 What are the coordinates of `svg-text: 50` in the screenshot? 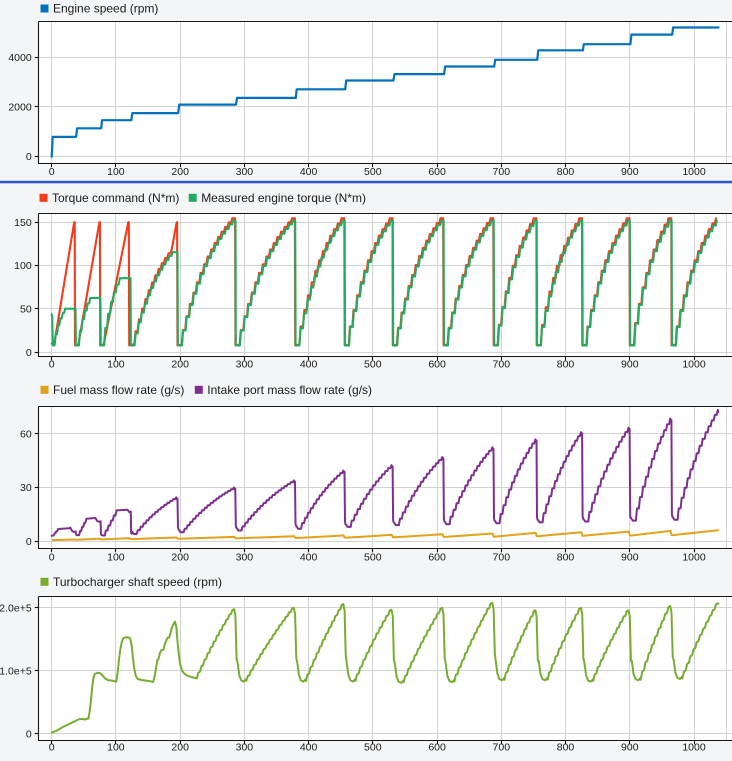 It's located at (26, 310).